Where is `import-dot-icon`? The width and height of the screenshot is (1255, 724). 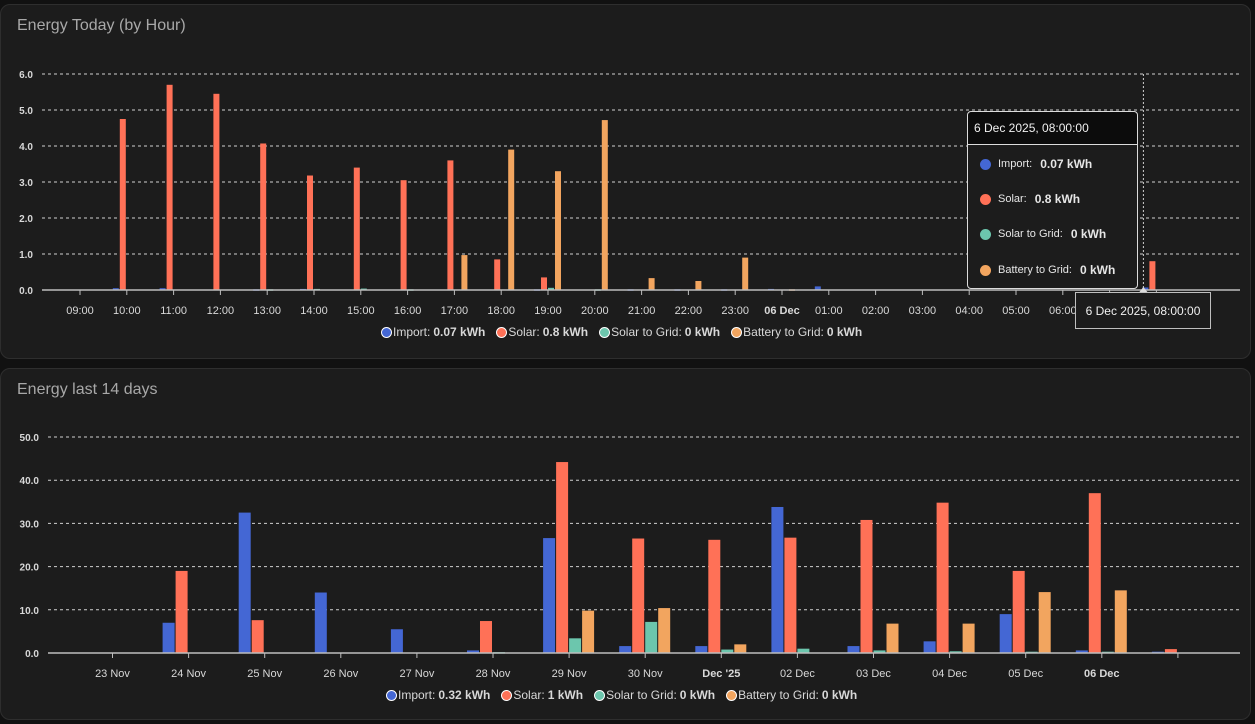
import-dot-icon is located at coordinates (985, 164).